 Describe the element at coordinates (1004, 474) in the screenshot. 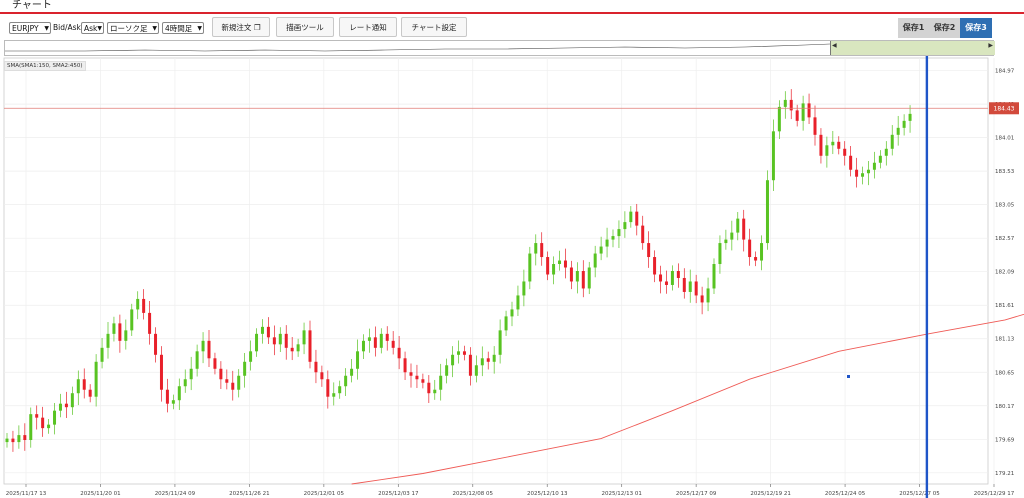

I see `y-tick-label: 179.21` at that location.